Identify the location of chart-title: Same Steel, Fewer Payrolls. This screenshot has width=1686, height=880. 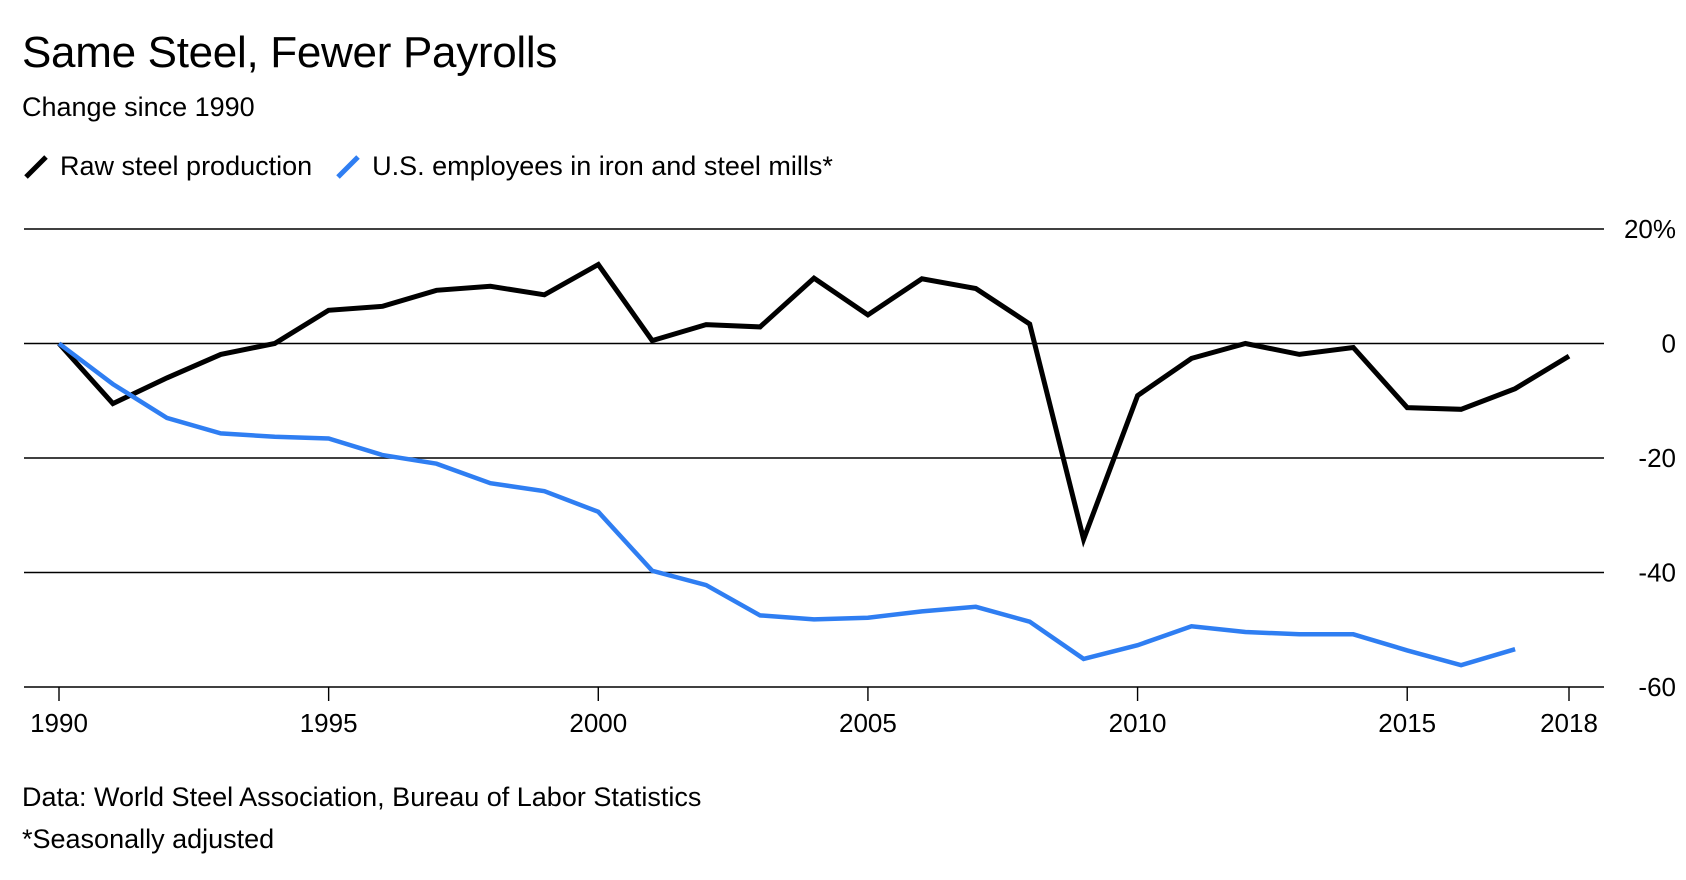
(290, 52).